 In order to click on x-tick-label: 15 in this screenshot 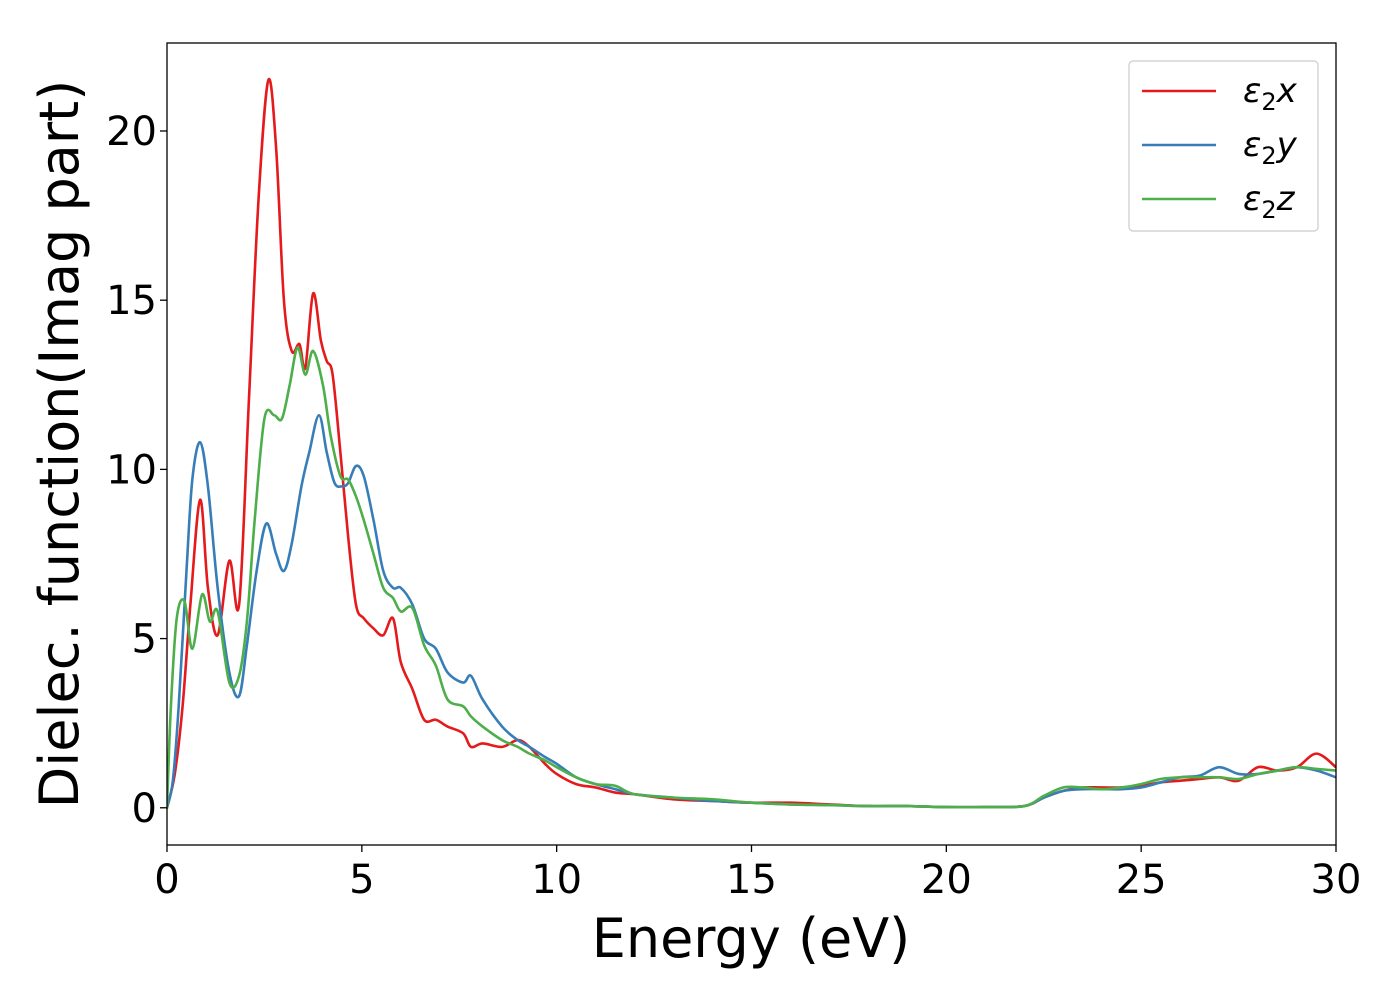, I will do `click(751, 880)`.